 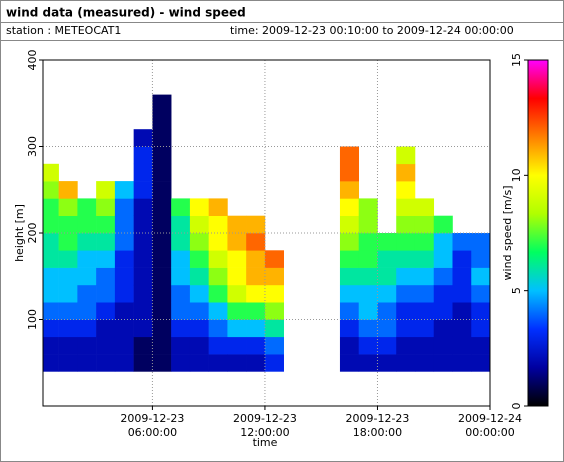 What do you see at coordinates (516, 175) in the screenshot?
I see `colorbar-tick-label: 10` at bounding box center [516, 175].